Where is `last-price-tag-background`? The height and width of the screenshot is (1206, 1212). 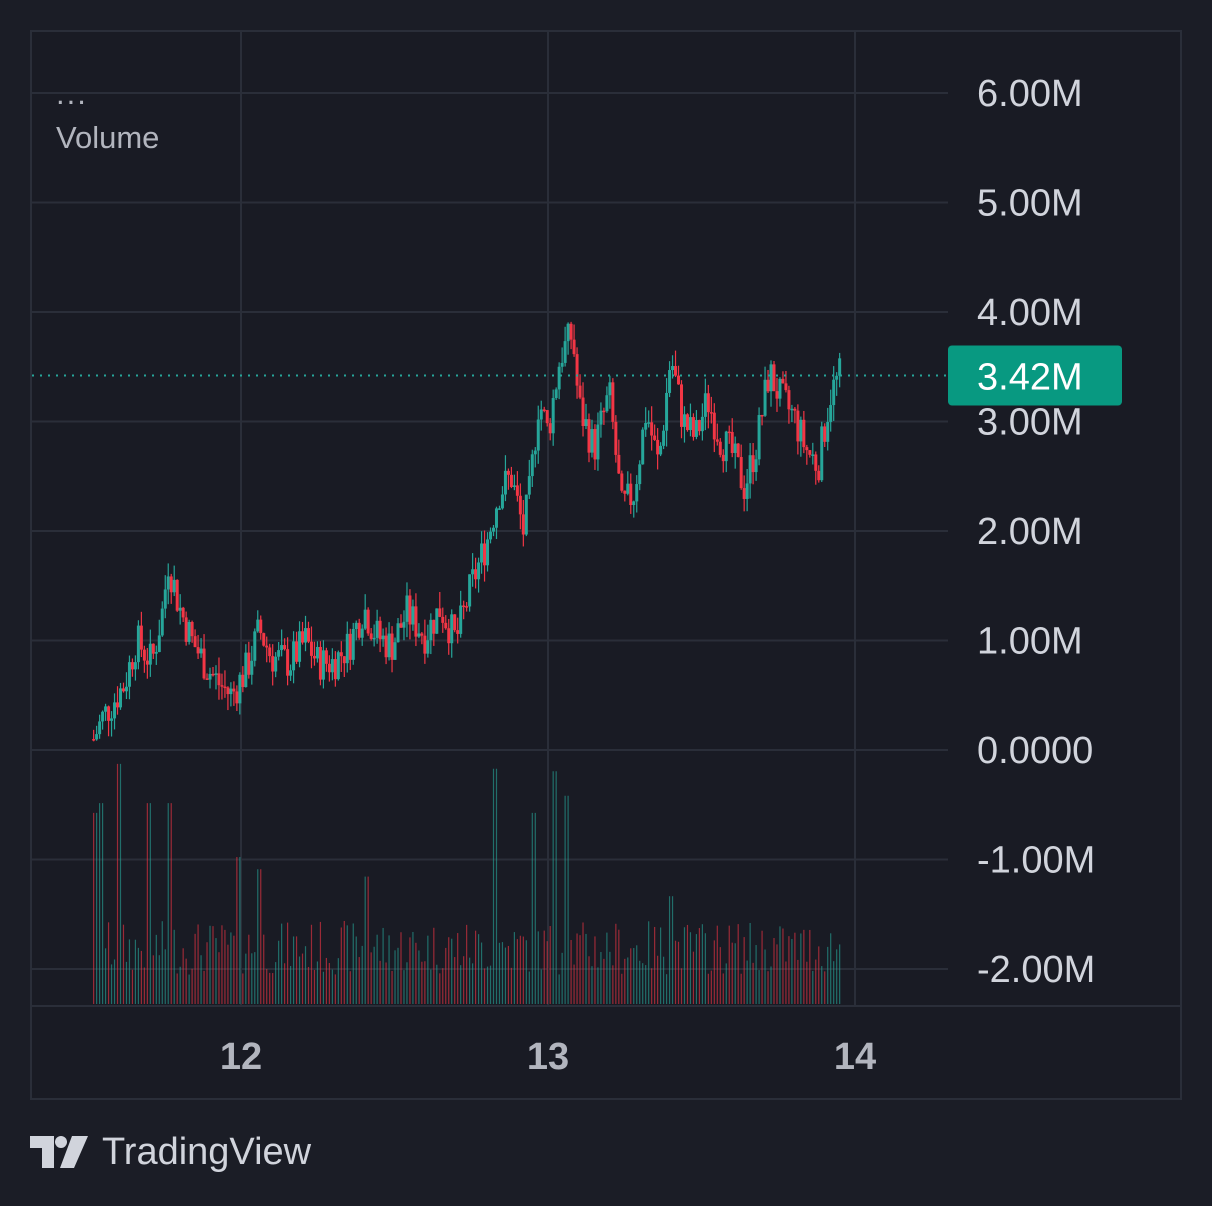 last-price-tag-background is located at coordinates (1035, 375).